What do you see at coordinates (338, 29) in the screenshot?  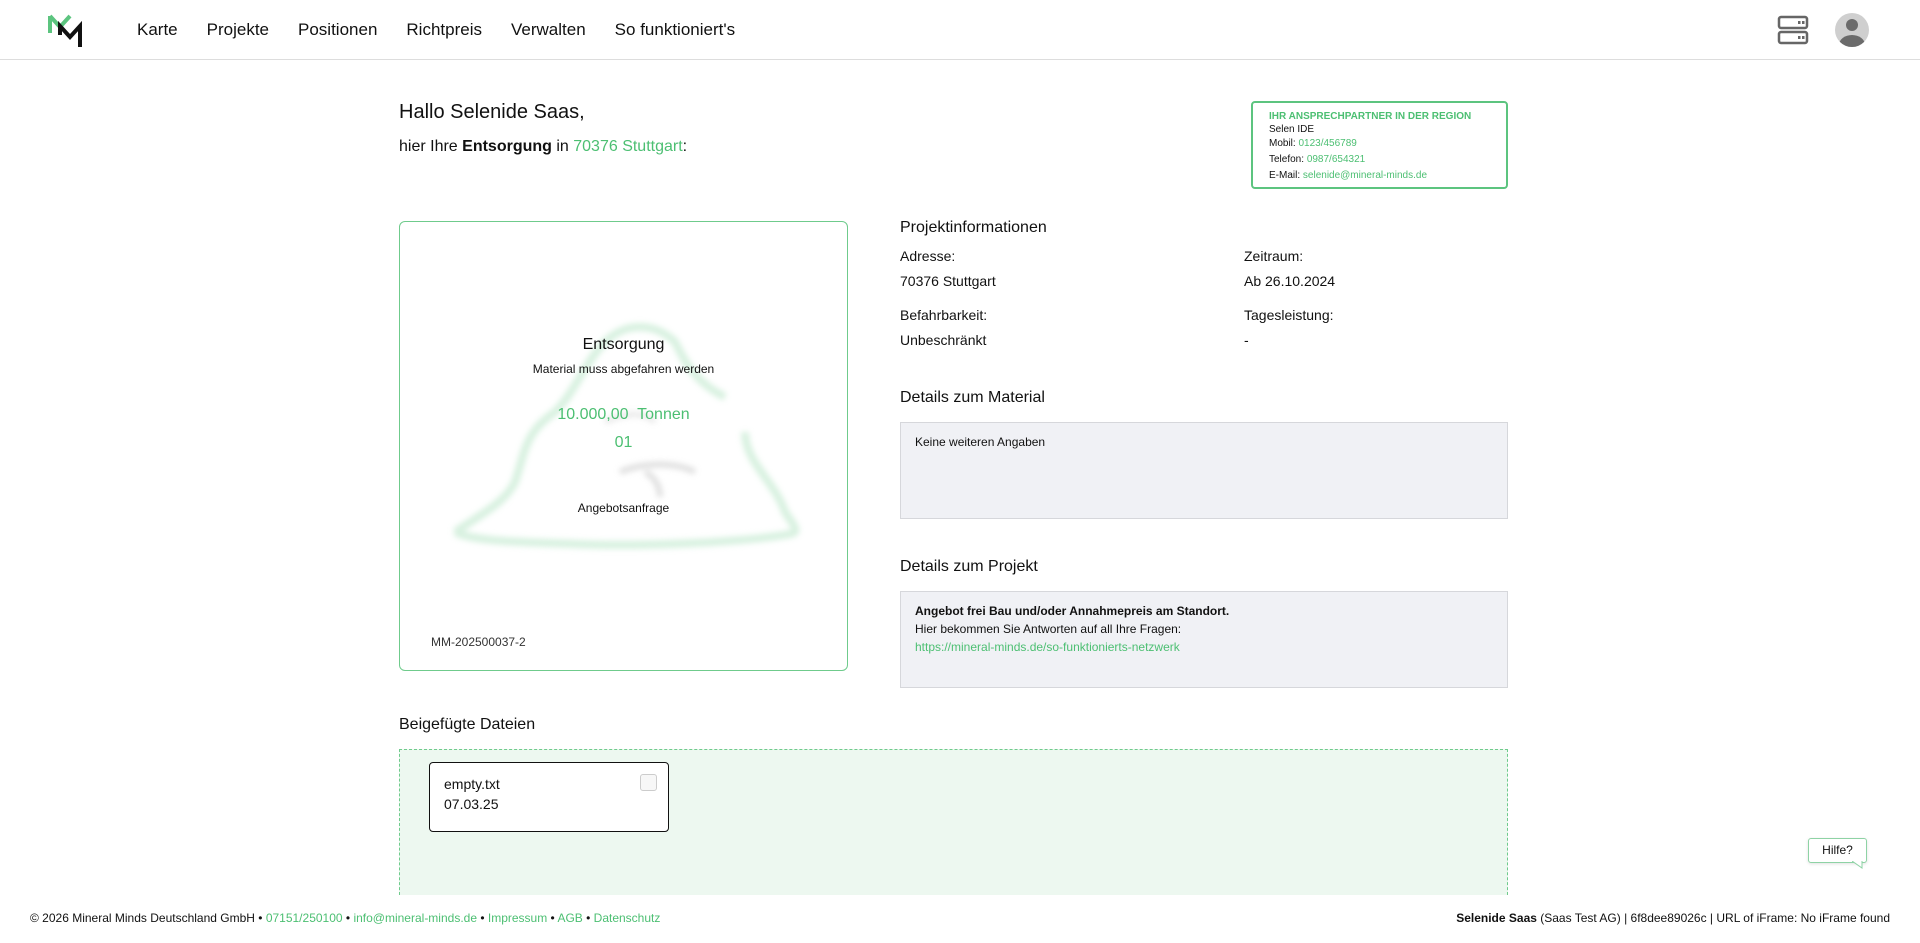 I see `nav-positionen: Positionen` at bounding box center [338, 29].